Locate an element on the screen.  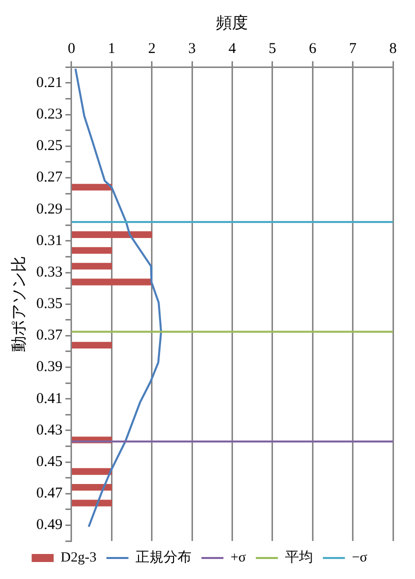
y-tick-label: 0.21 is located at coordinates (49, 82).